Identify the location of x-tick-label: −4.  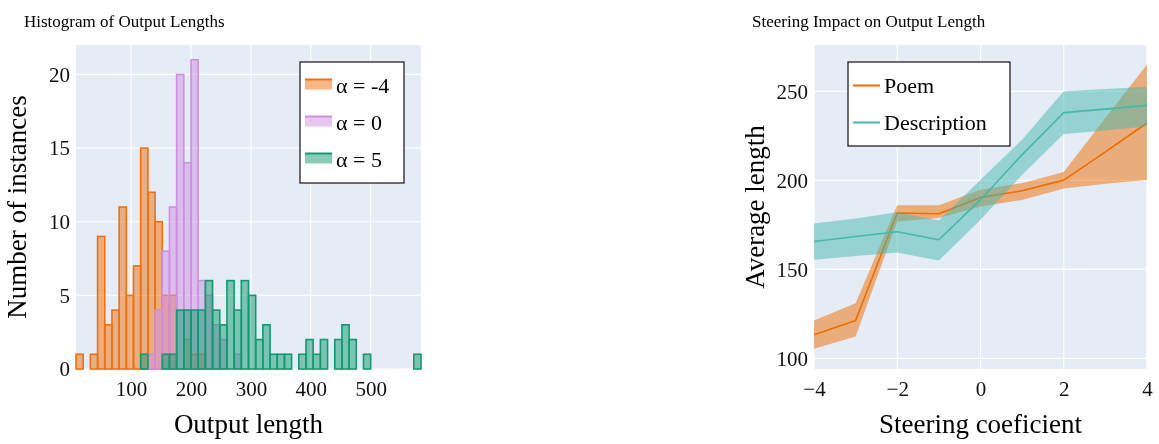
(815, 388).